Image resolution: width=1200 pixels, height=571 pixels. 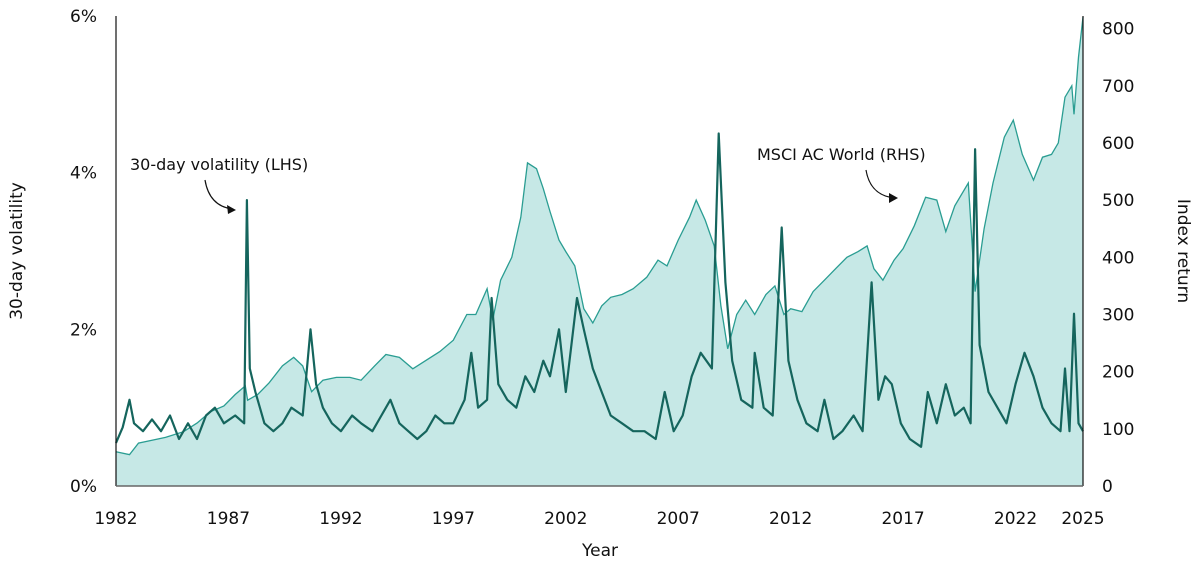 I want to click on left-axis-title: 30-day volatility, so click(x=17, y=251).